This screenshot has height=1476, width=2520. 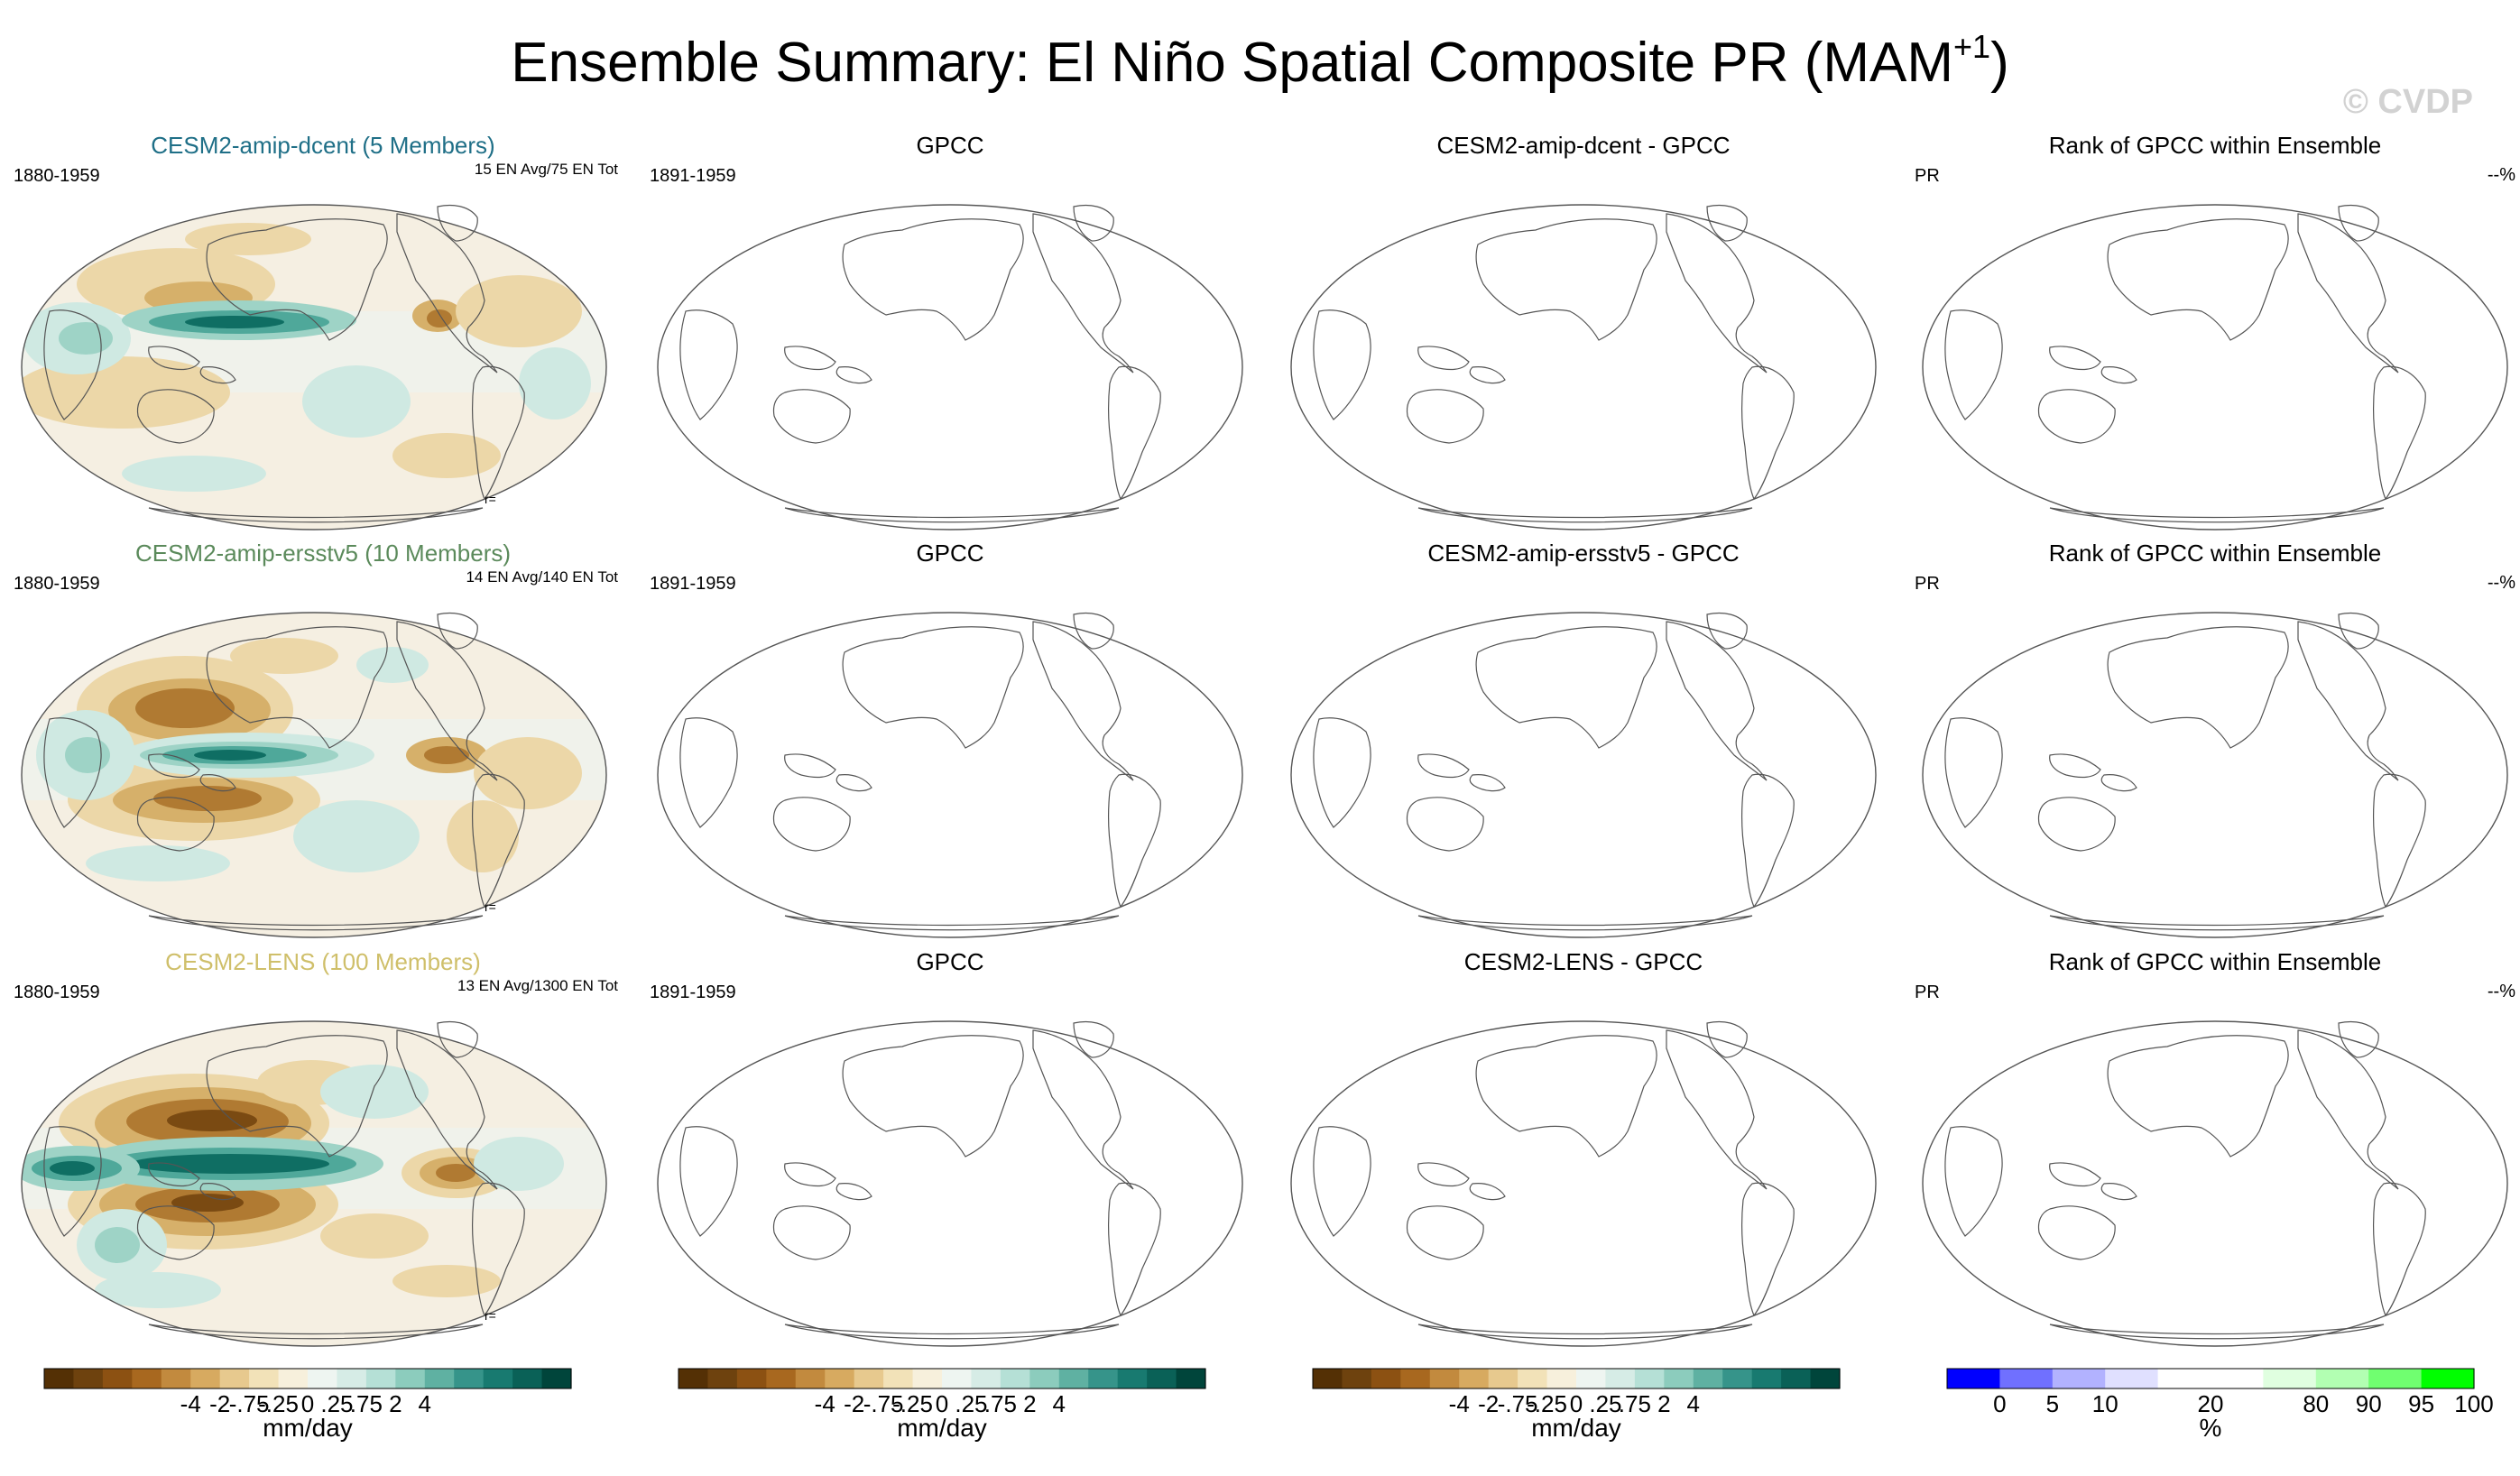 I want to click on panel-obs-row1: GPCC 1891-1959, so click(x=950, y=330).